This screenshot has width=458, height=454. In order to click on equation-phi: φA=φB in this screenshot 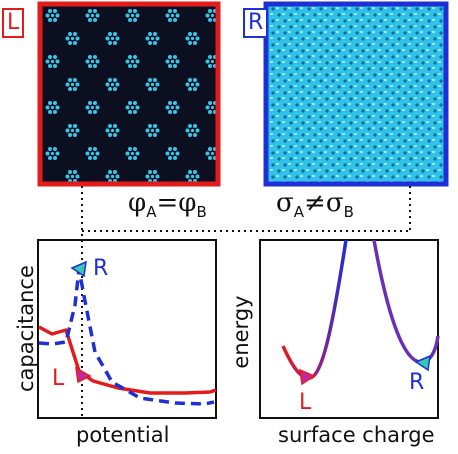, I will do `click(167, 205)`.